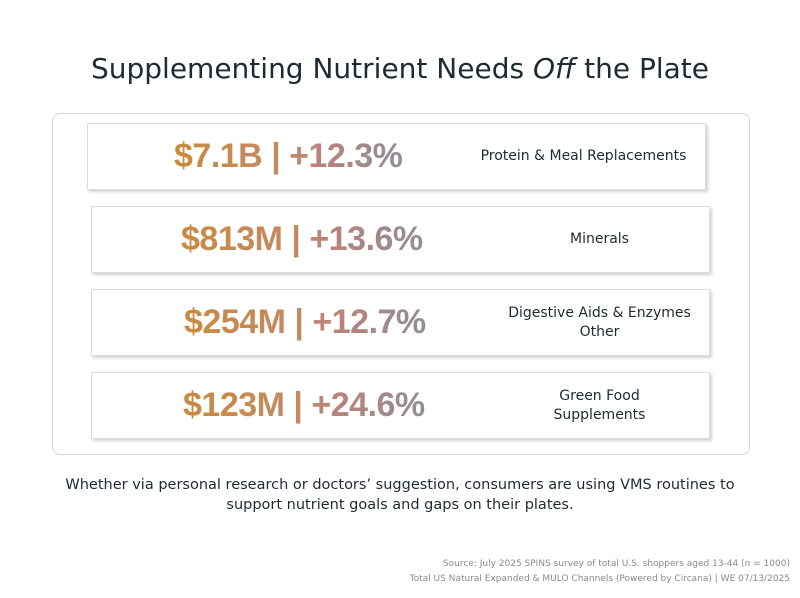  What do you see at coordinates (311, 68) in the screenshot?
I see `title-prefix: Supplementing Nutrient Needs` at bounding box center [311, 68].